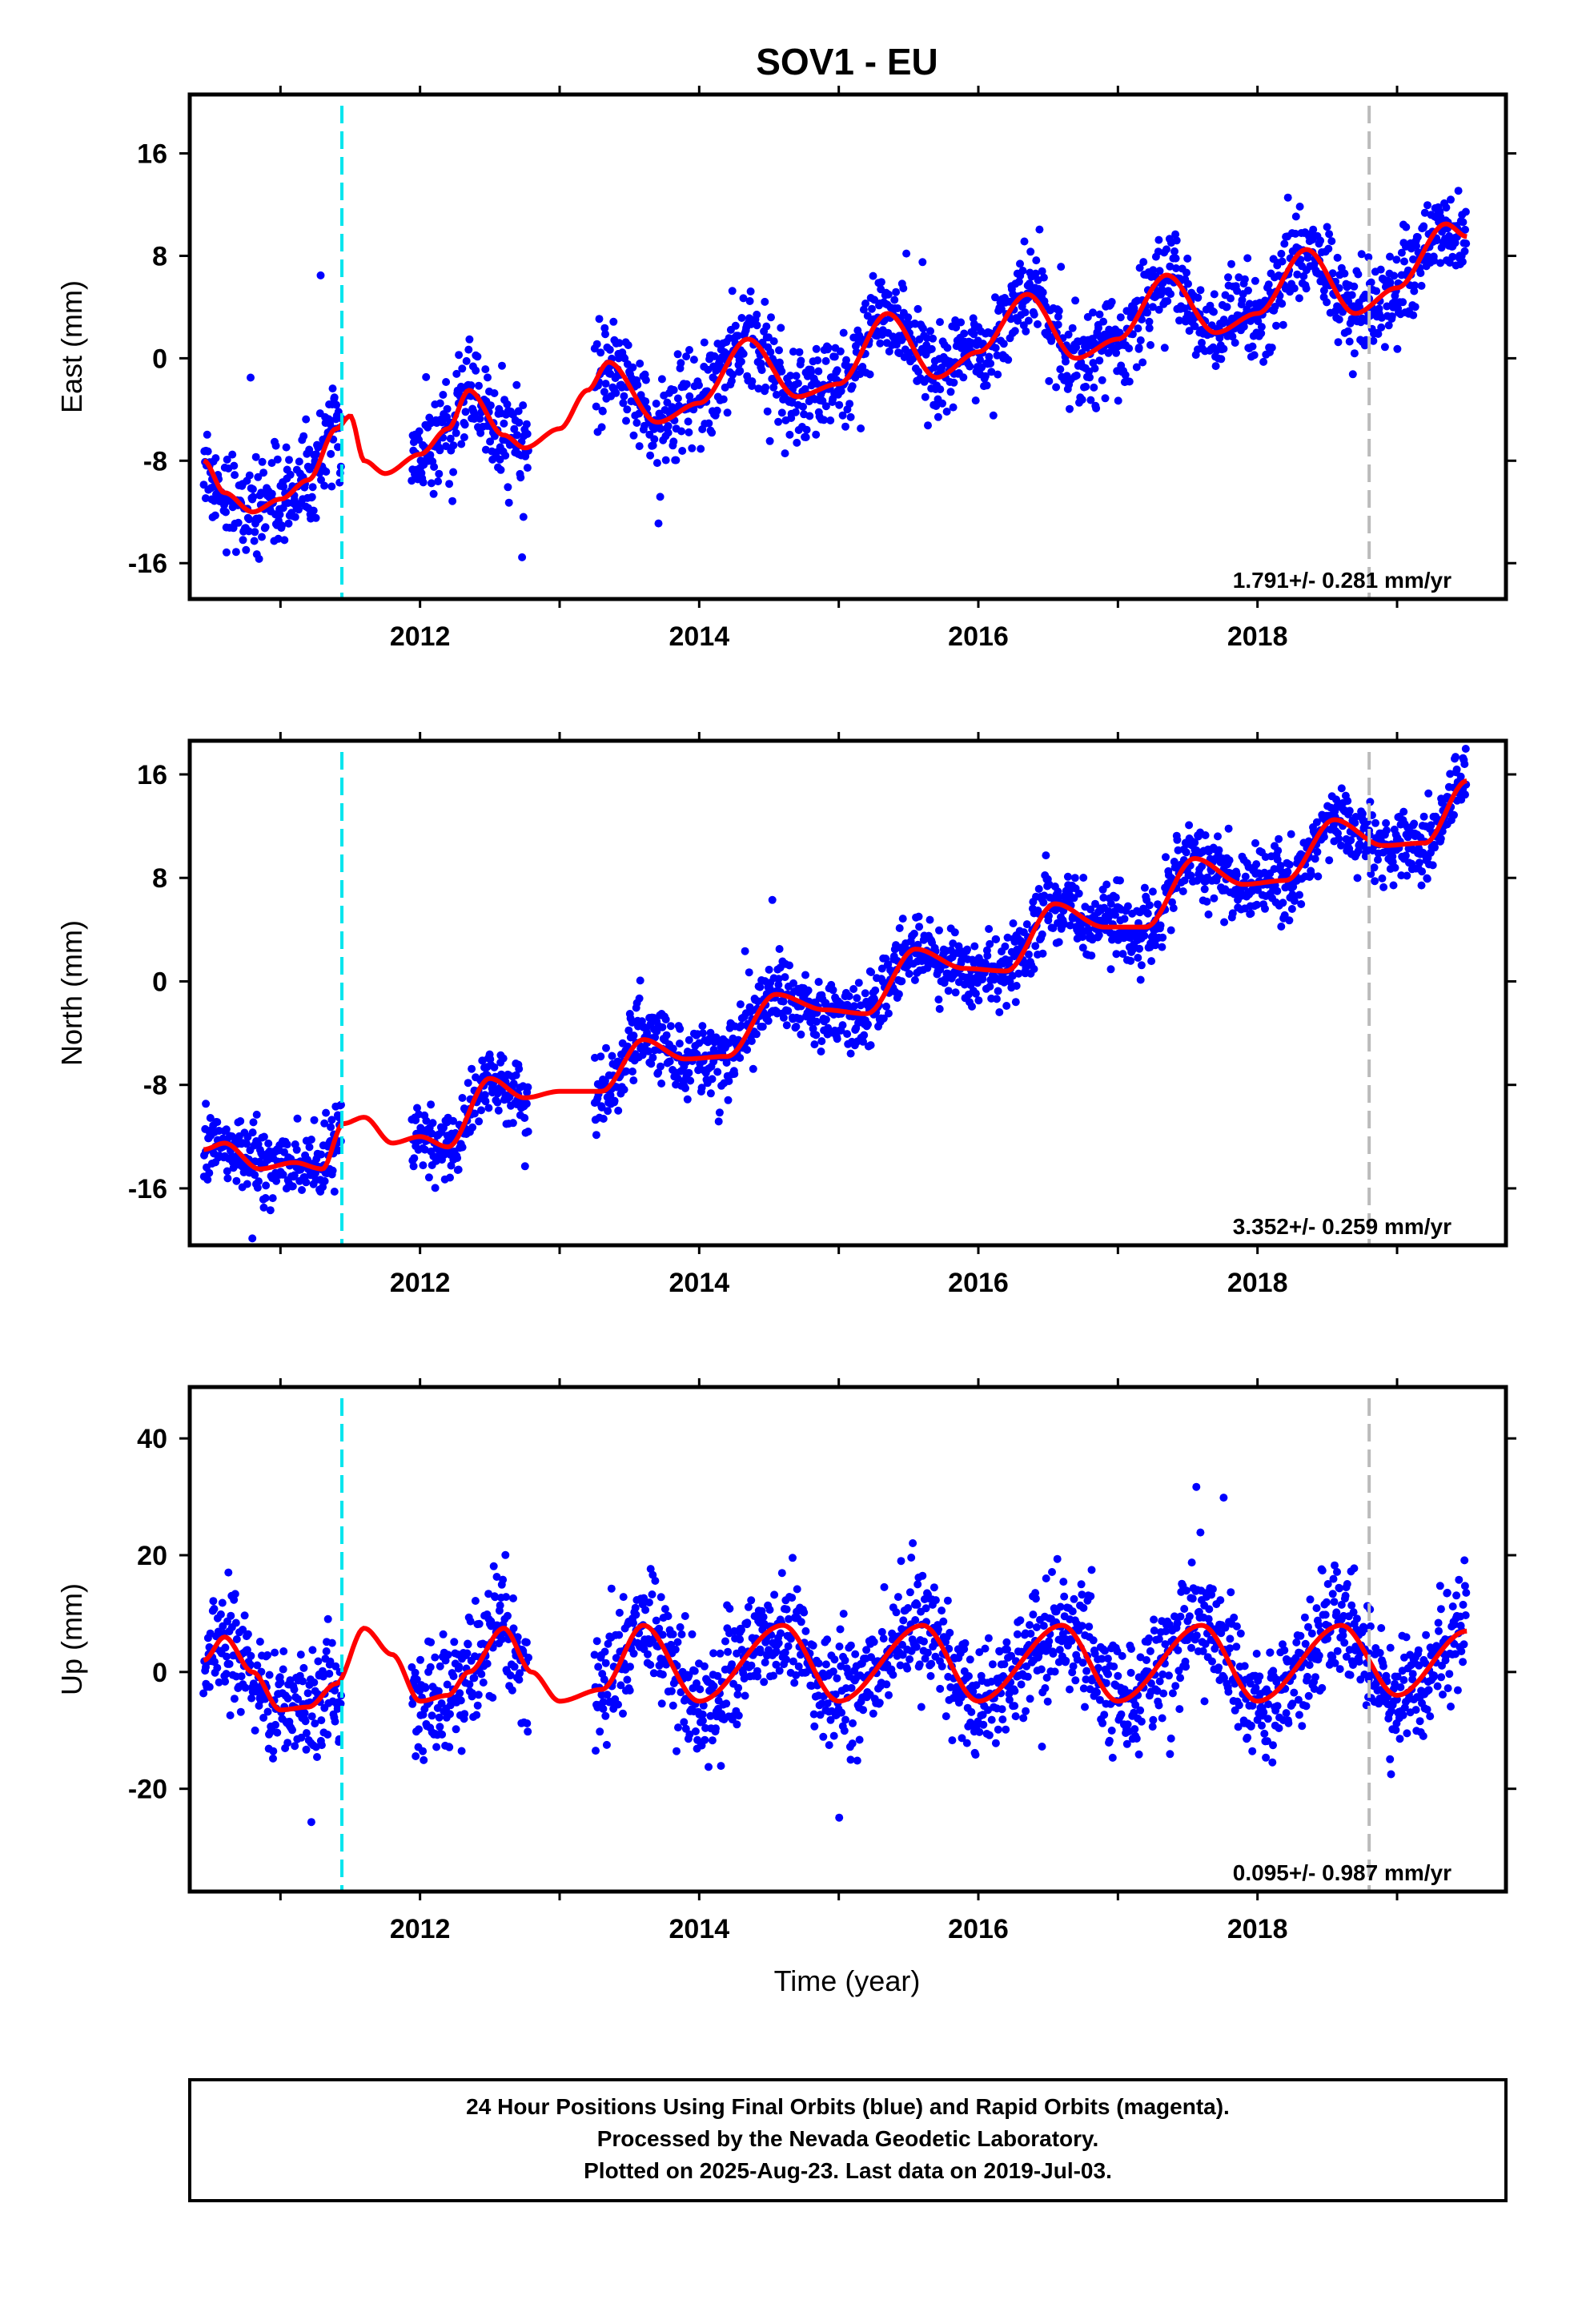  What do you see at coordinates (699, 636) in the screenshot?
I see `east-x-tick-label: 2014` at bounding box center [699, 636].